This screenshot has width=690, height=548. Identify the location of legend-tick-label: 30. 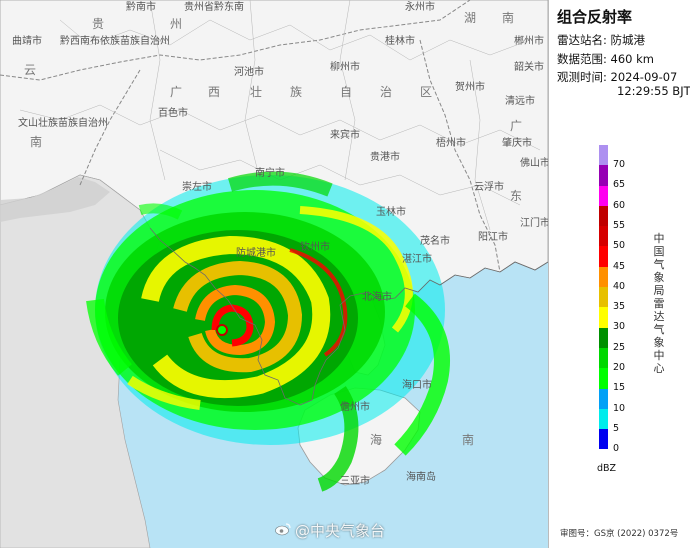
(619, 327).